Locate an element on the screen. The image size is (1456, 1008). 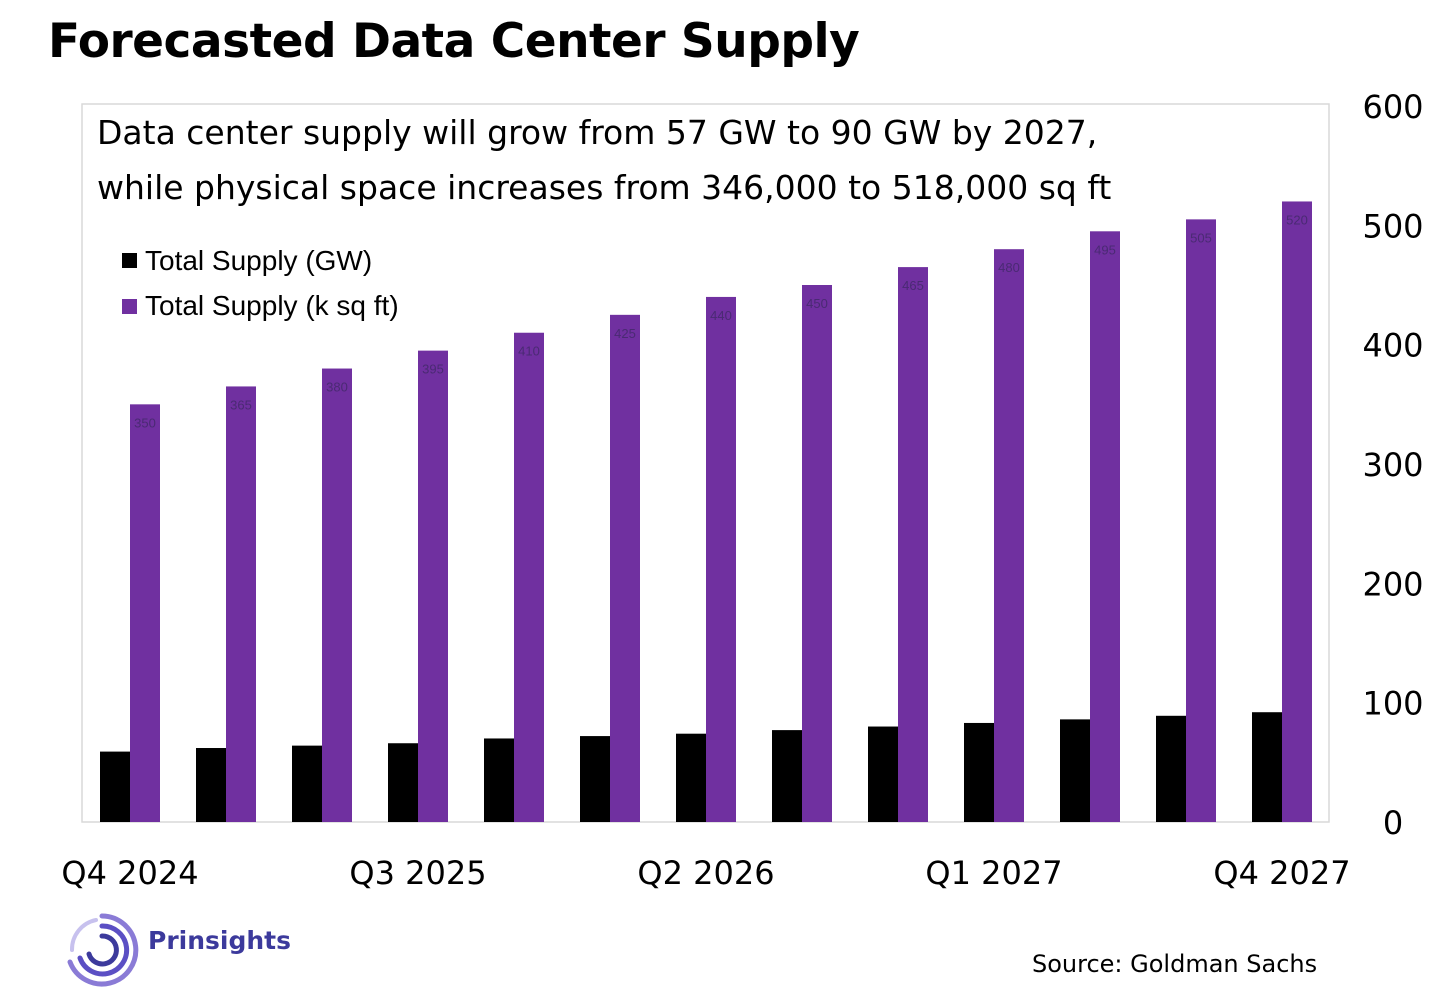
data-label-sqft-6: 440 is located at coordinates (721, 315).